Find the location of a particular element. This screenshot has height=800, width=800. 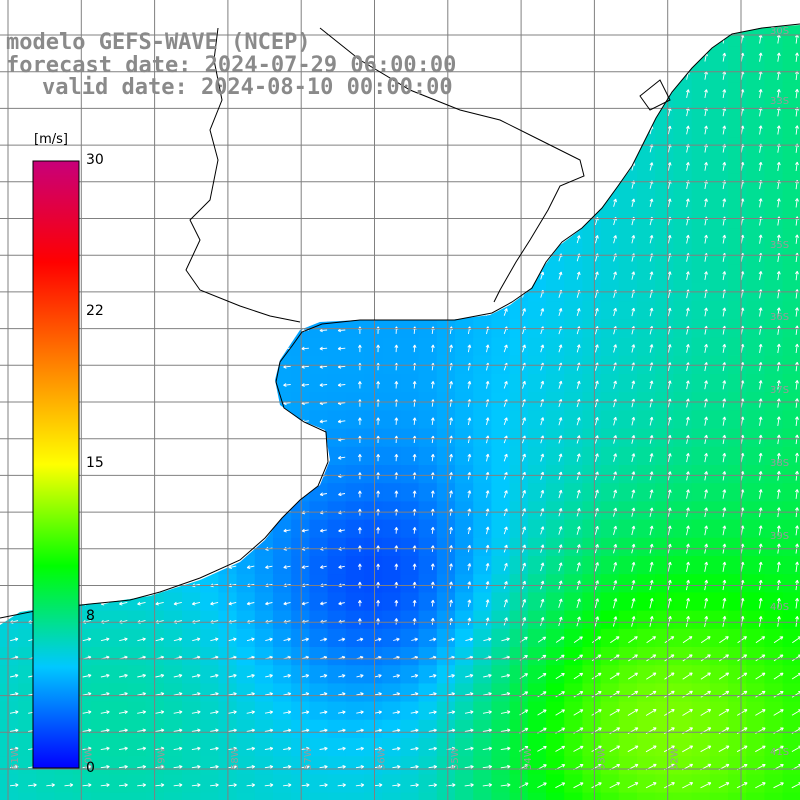

latitude-label: 41S is located at coordinates (779, 752).